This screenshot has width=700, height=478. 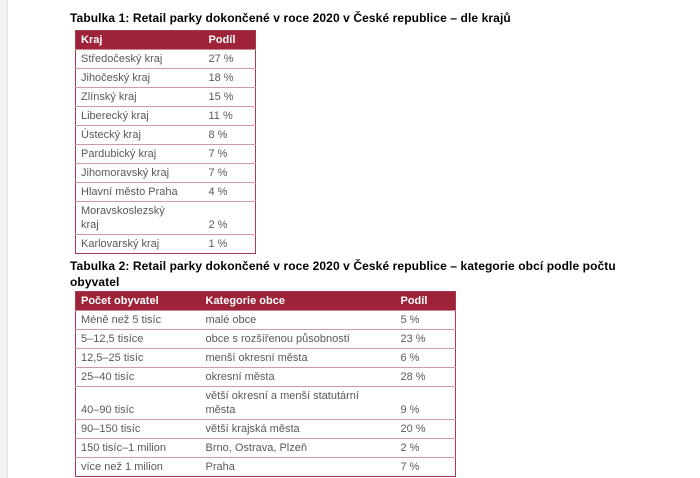 What do you see at coordinates (298, 301) in the screenshot?
I see `table2-col-header: Kategorie obce` at bounding box center [298, 301].